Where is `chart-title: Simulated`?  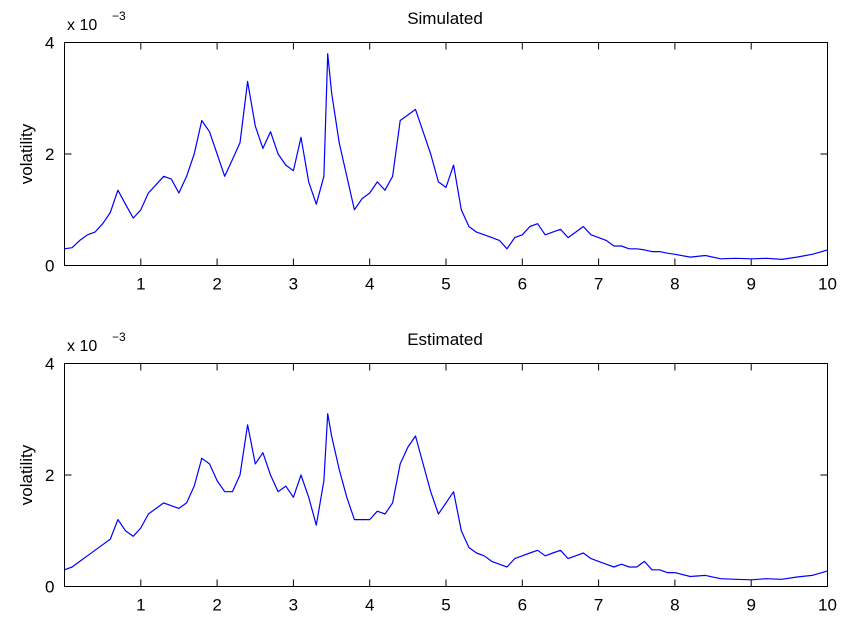 chart-title: Simulated is located at coordinates (445, 18).